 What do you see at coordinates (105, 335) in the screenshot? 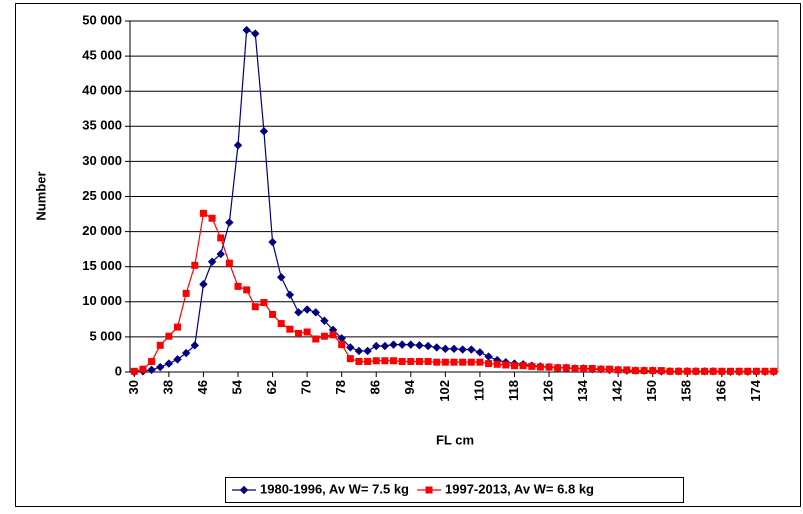
I see `y-tick-label: 5 000` at bounding box center [105, 335].